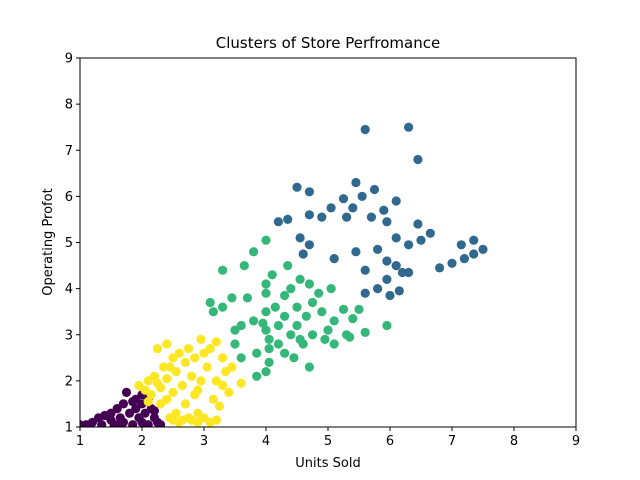  What do you see at coordinates (514, 441) in the screenshot?
I see `x-tick-label-8: 8` at bounding box center [514, 441].